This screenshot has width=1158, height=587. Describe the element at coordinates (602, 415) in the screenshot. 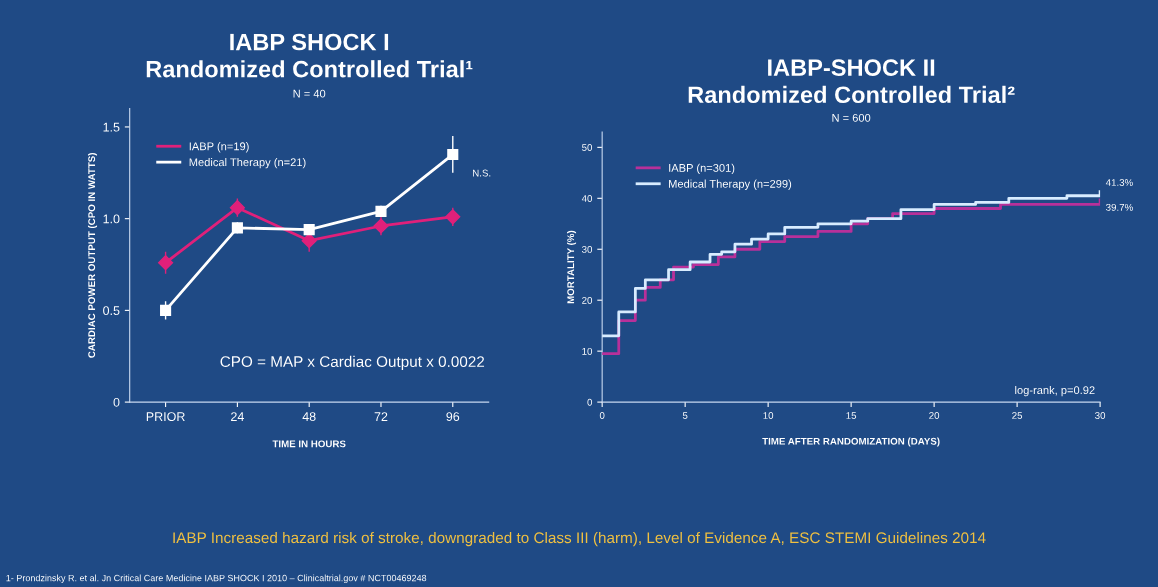

I see `x-tick-label: 0` at that location.